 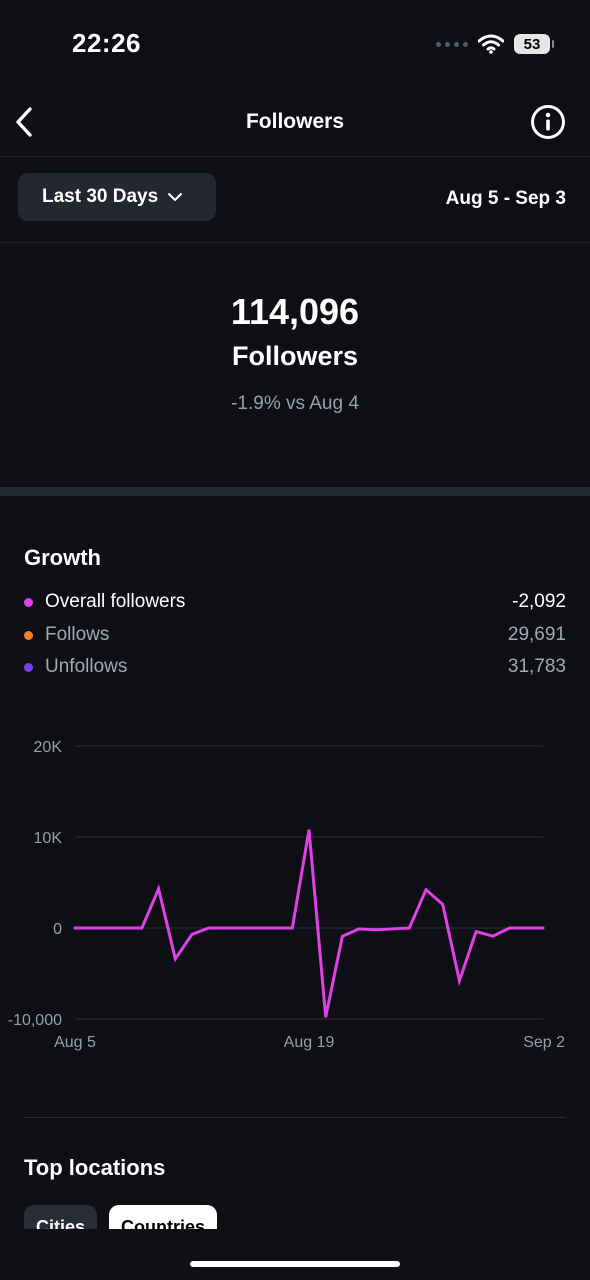 I want to click on page-title: Followers, so click(x=295, y=121).